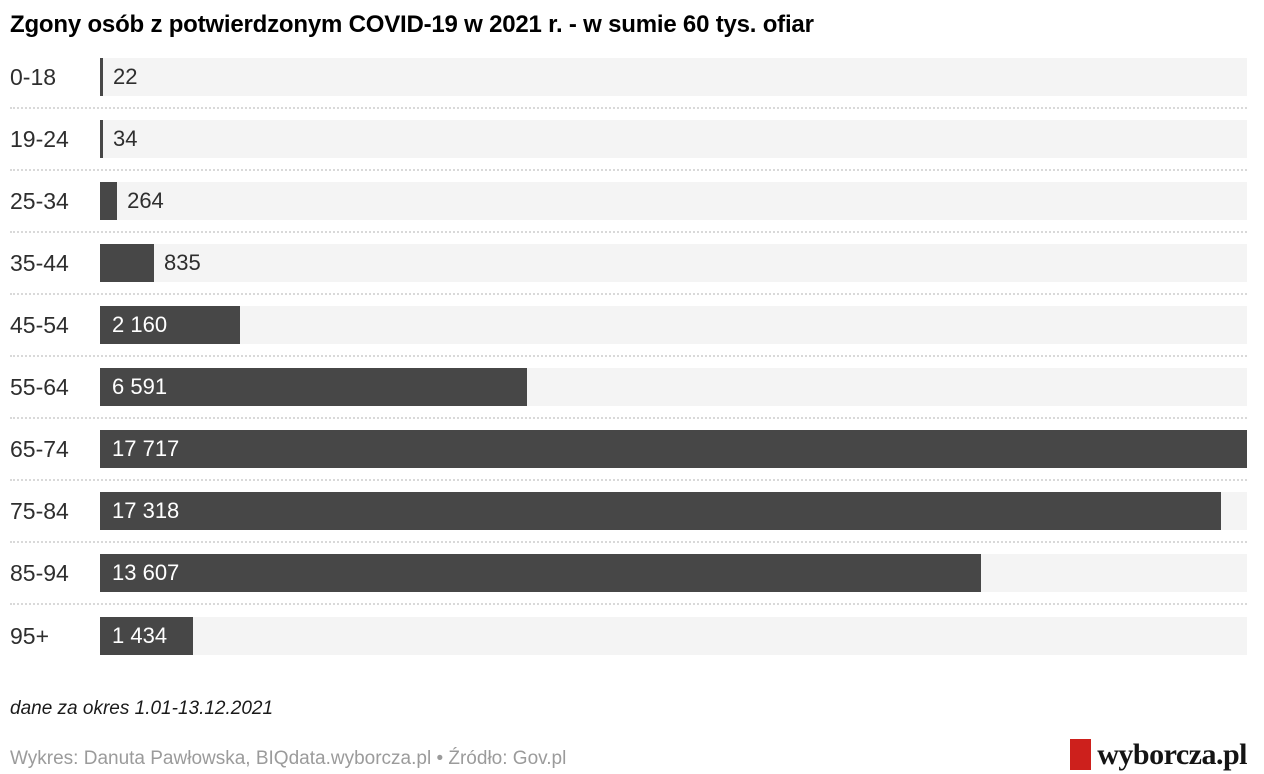  I want to click on chart-row: 65-74 17 717, so click(628, 450).